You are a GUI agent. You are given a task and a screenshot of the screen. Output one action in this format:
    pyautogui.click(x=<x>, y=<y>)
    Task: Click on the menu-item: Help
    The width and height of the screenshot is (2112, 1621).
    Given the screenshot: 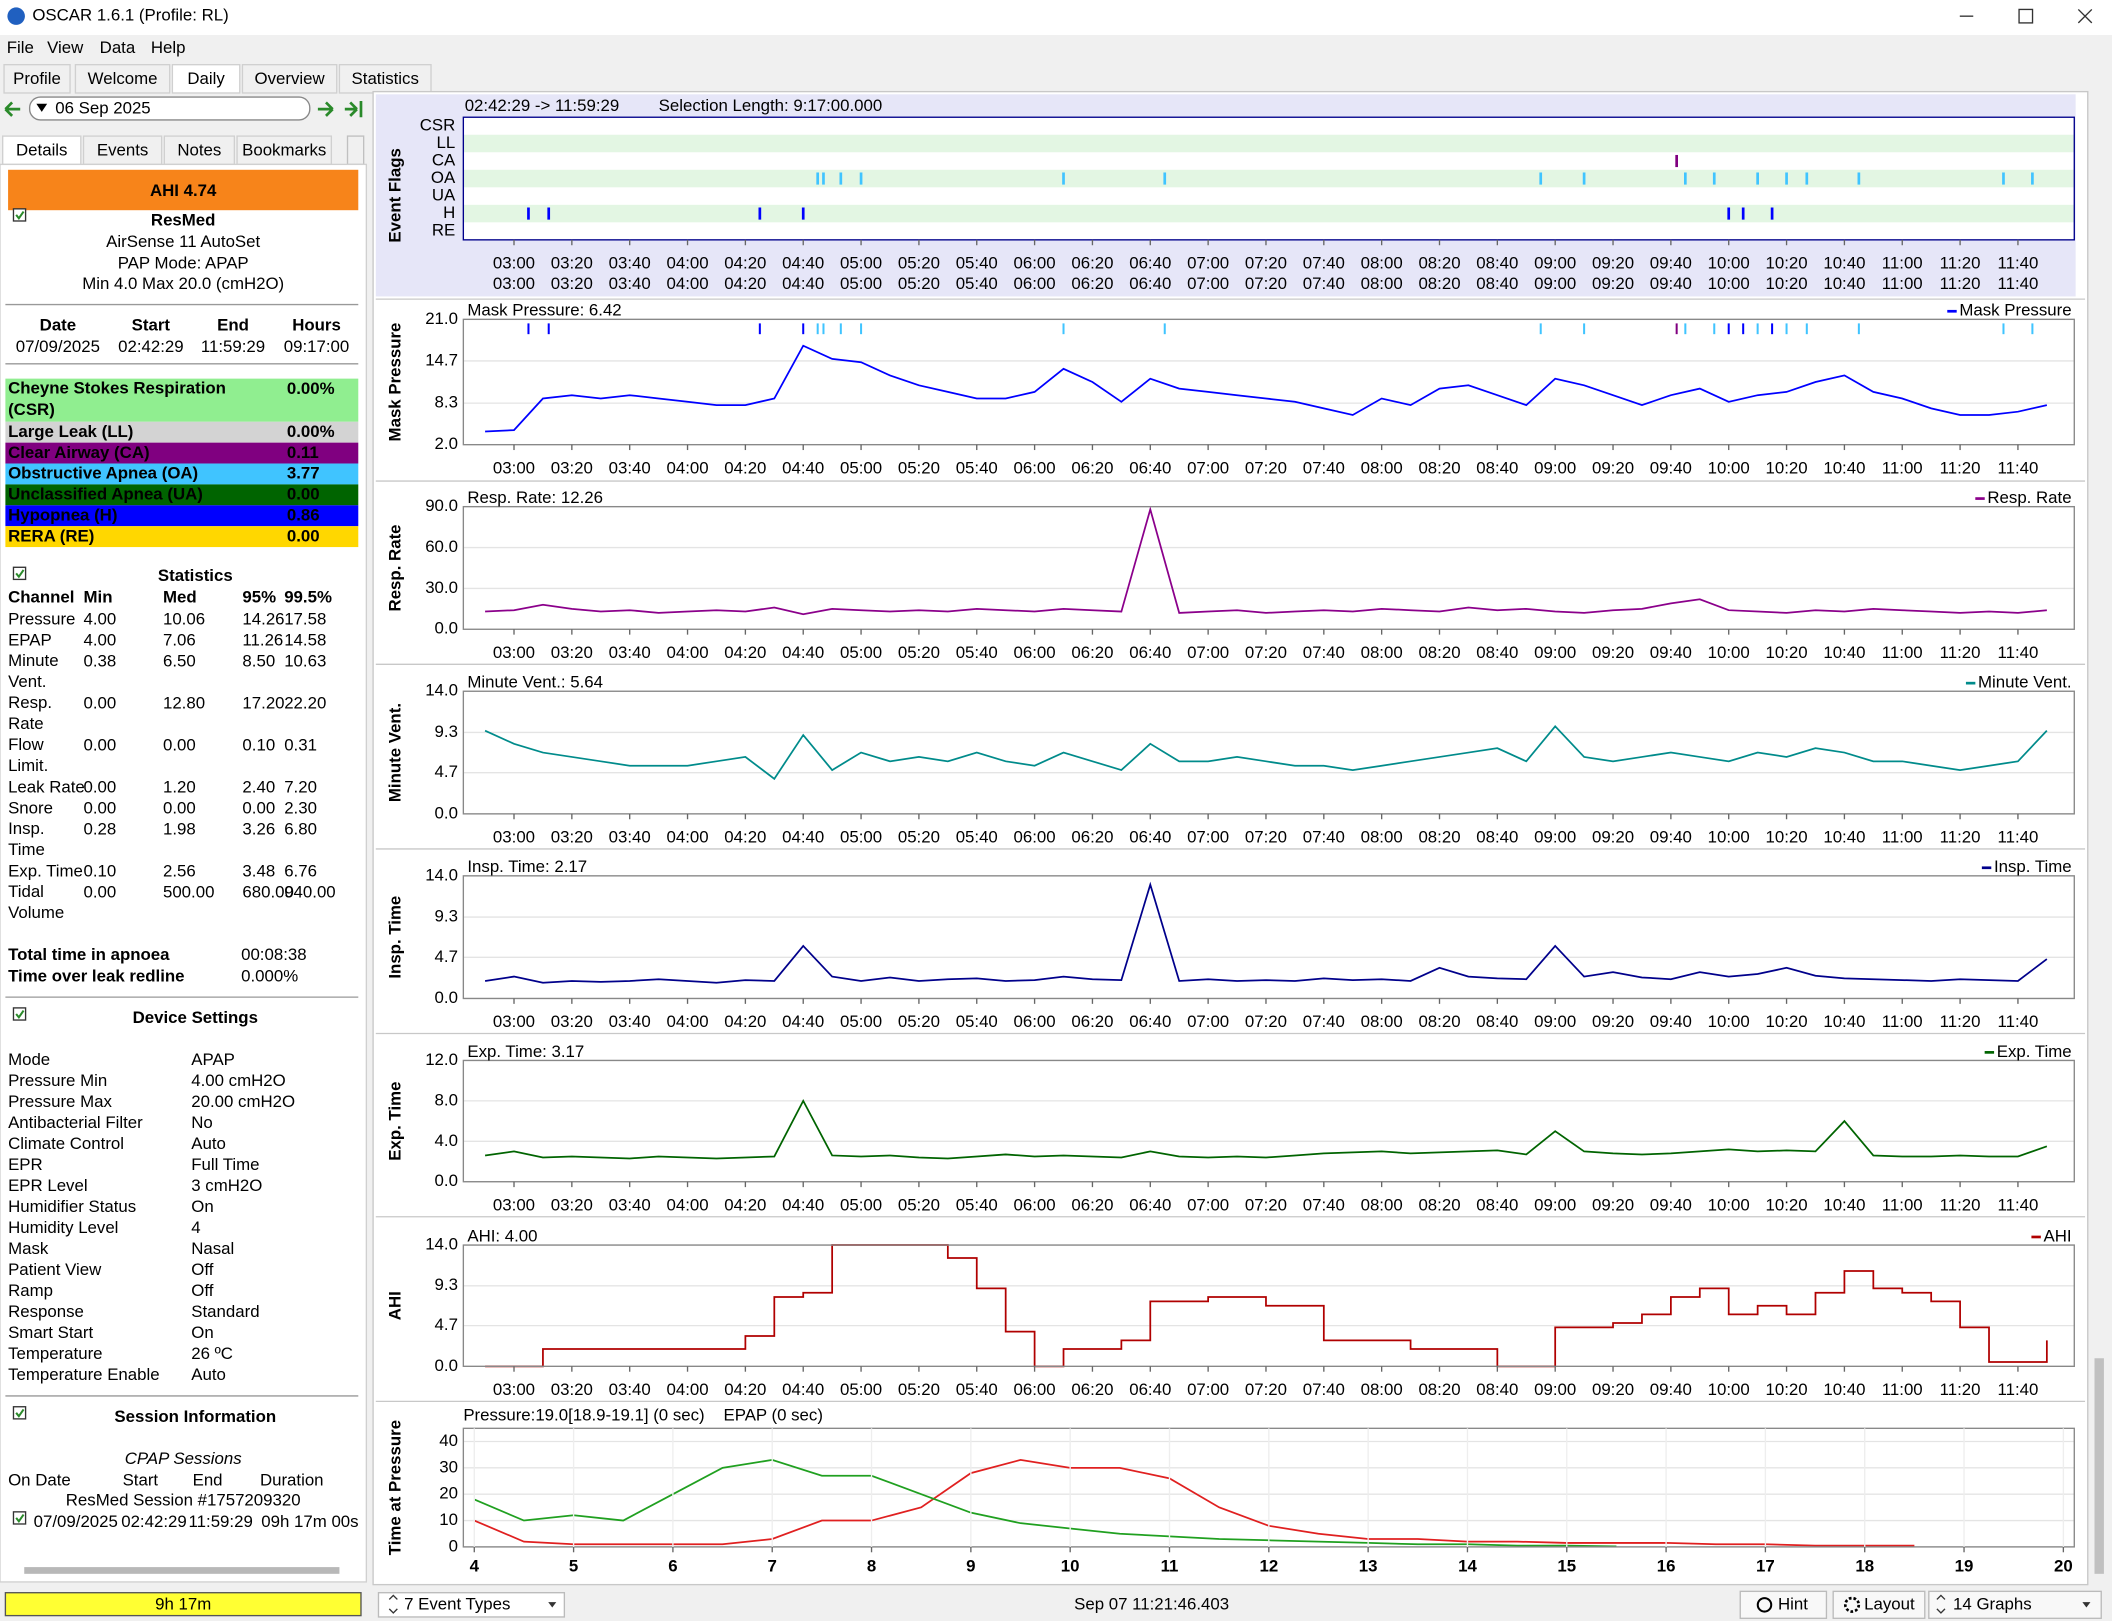 What is the action you would take?
    pyautogui.click(x=168, y=47)
    